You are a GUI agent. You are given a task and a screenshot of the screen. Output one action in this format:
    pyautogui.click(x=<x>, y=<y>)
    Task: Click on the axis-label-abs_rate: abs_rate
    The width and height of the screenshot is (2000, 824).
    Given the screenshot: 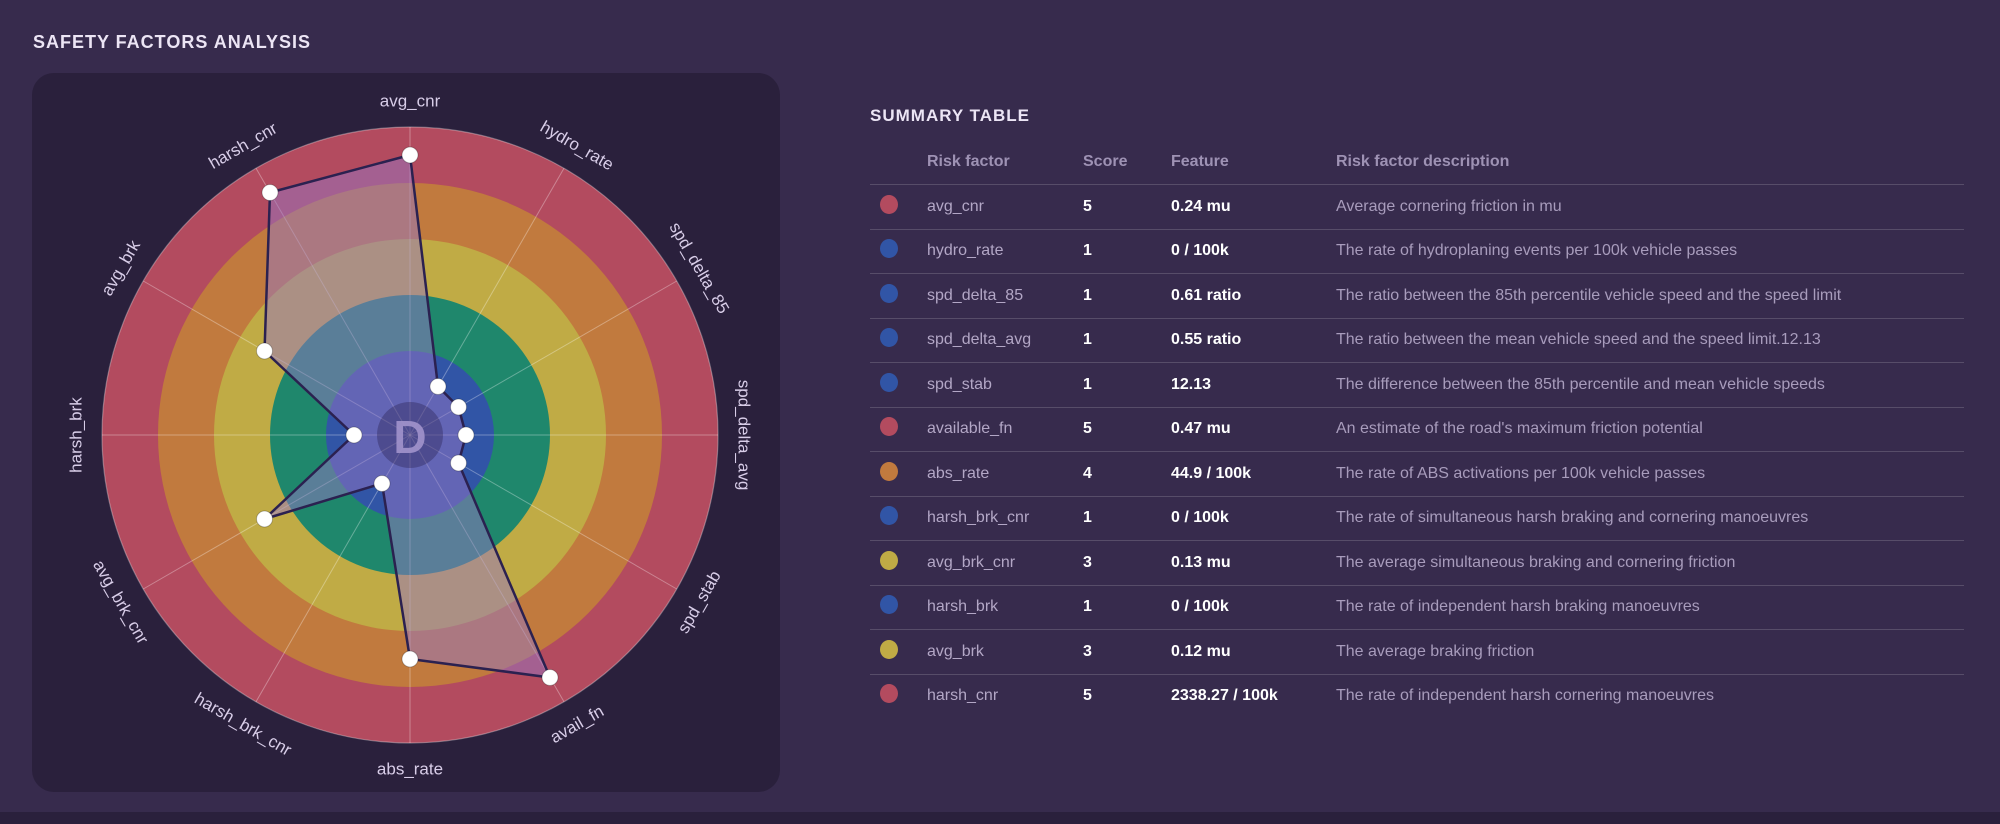 What is the action you would take?
    pyautogui.click(x=410, y=769)
    